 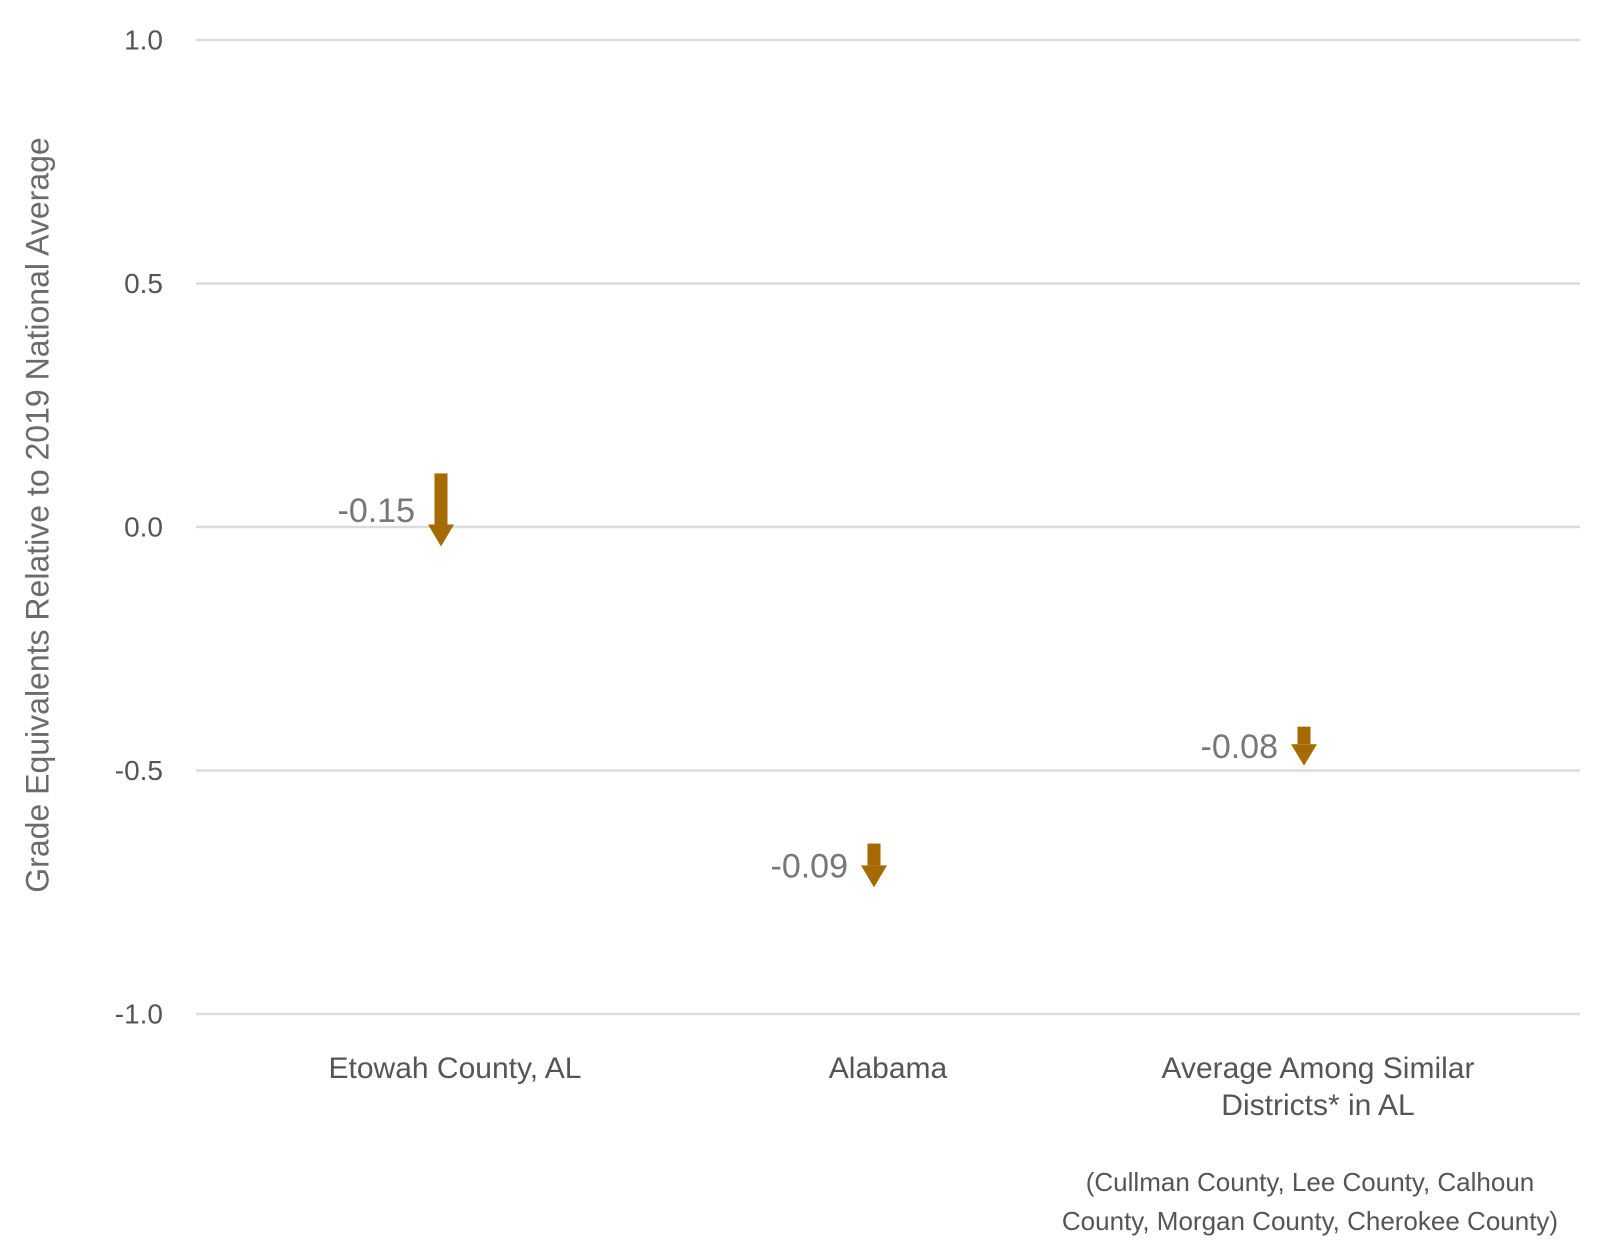 I want to click on category-label-2-line-1: Average Among Similar, so click(x=1318, y=1068).